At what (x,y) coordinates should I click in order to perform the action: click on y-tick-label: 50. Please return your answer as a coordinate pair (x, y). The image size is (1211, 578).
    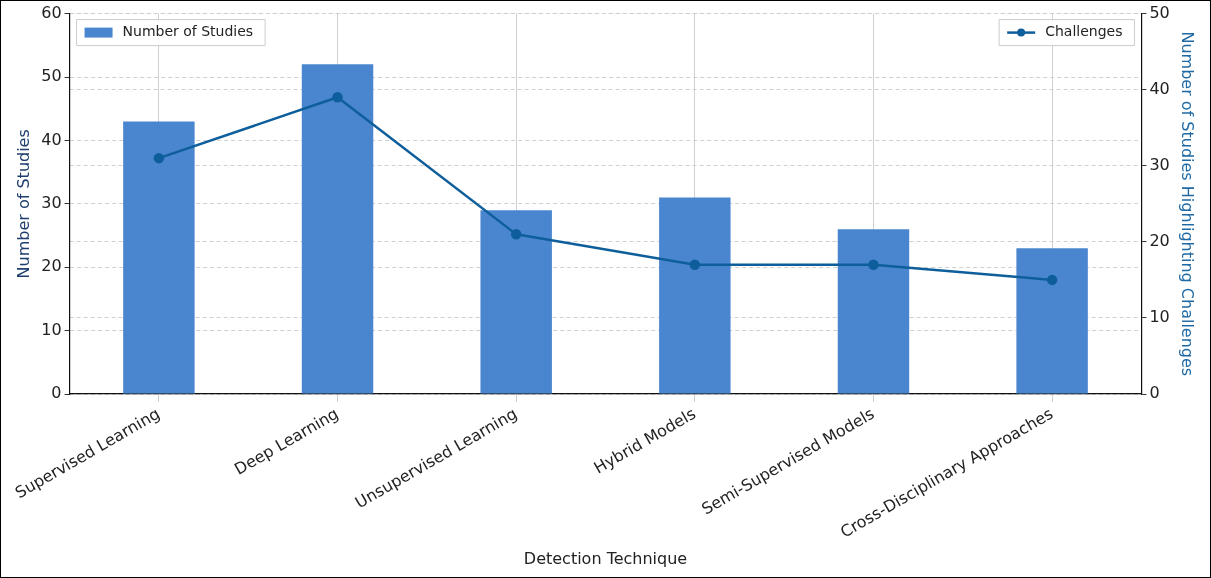
    Looking at the image, I should click on (51, 76).